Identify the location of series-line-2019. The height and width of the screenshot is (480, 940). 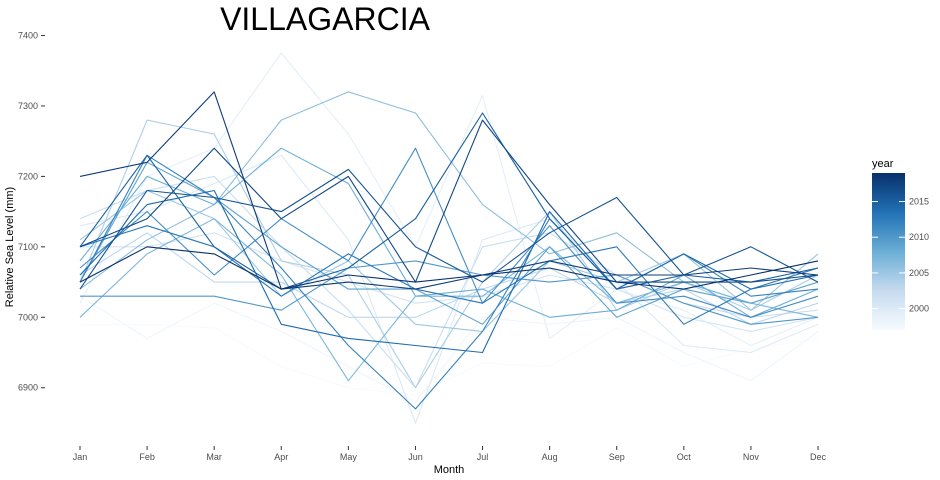
(449, 268).